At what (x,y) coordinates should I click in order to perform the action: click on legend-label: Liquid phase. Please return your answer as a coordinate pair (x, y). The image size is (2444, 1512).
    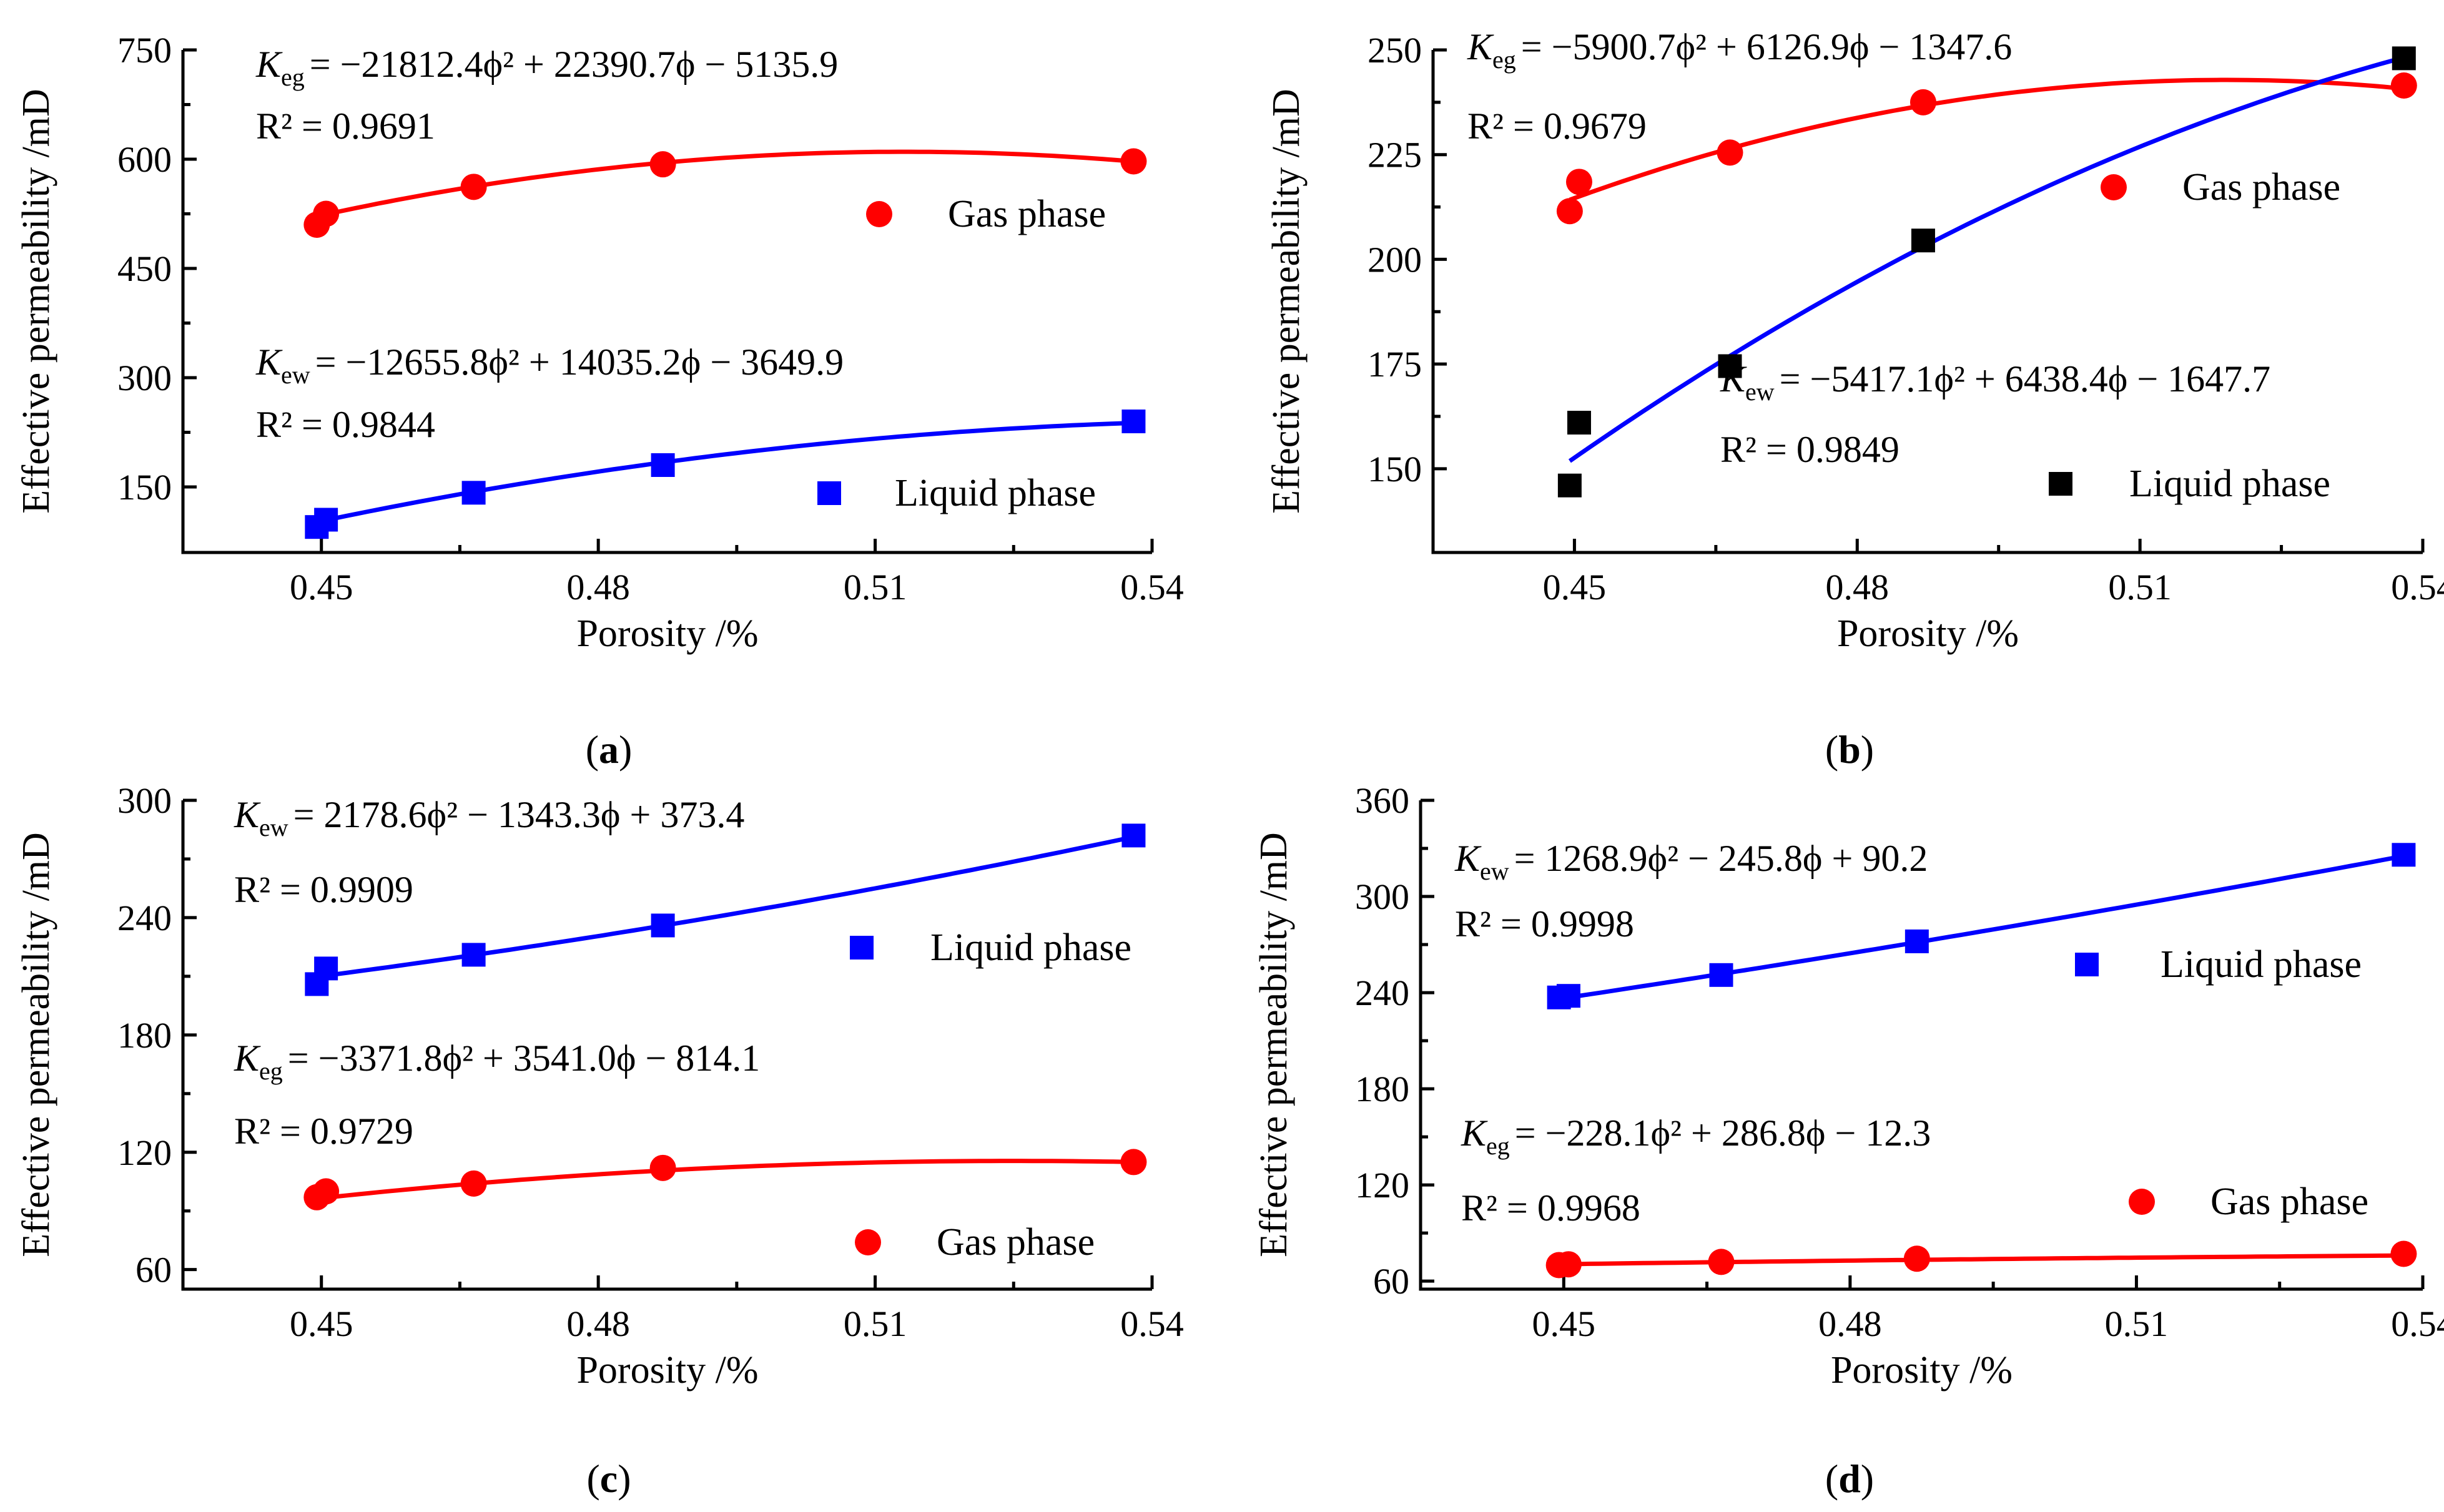
    Looking at the image, I should click on (995, 493).